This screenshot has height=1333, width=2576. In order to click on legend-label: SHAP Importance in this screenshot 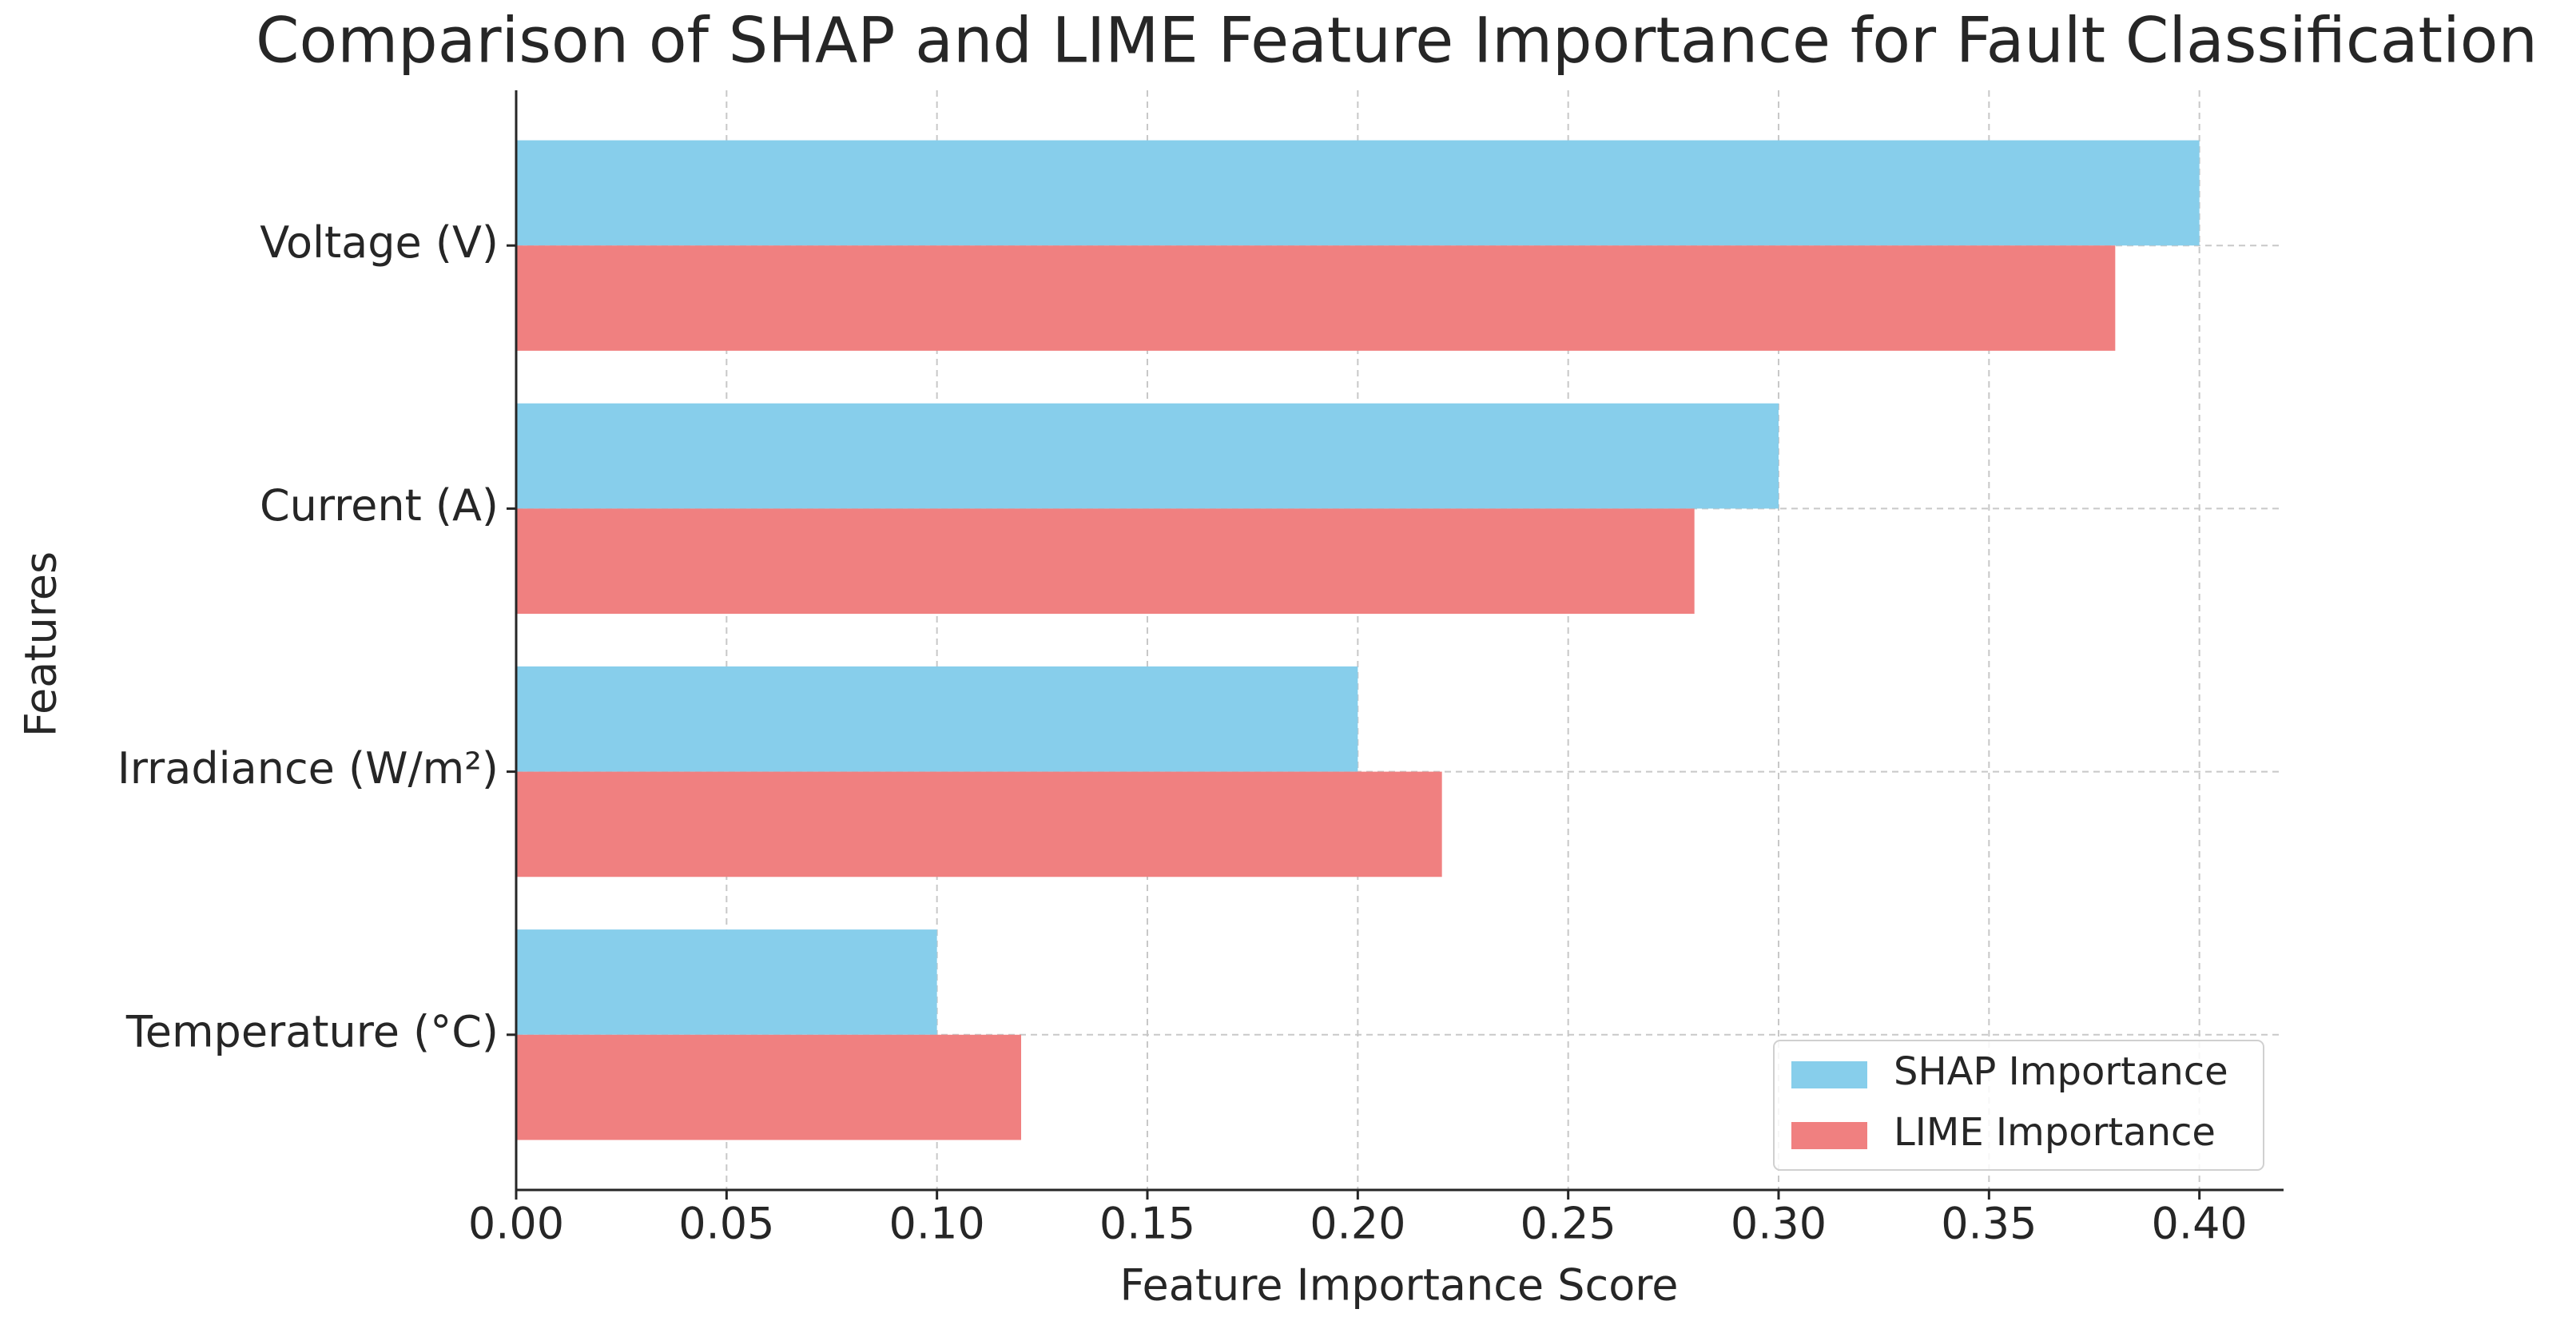, I will do `click(2061, 1071)`.